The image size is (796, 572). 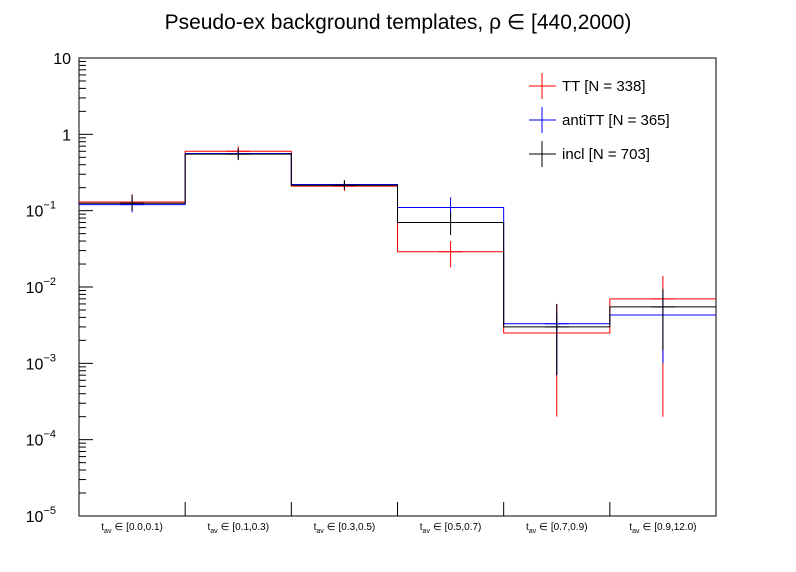 What do you see at coordinates (616, 120) in the screenshot?
I see `legend-label: antiTT [N = 365]` at bounding box center [616, 120].